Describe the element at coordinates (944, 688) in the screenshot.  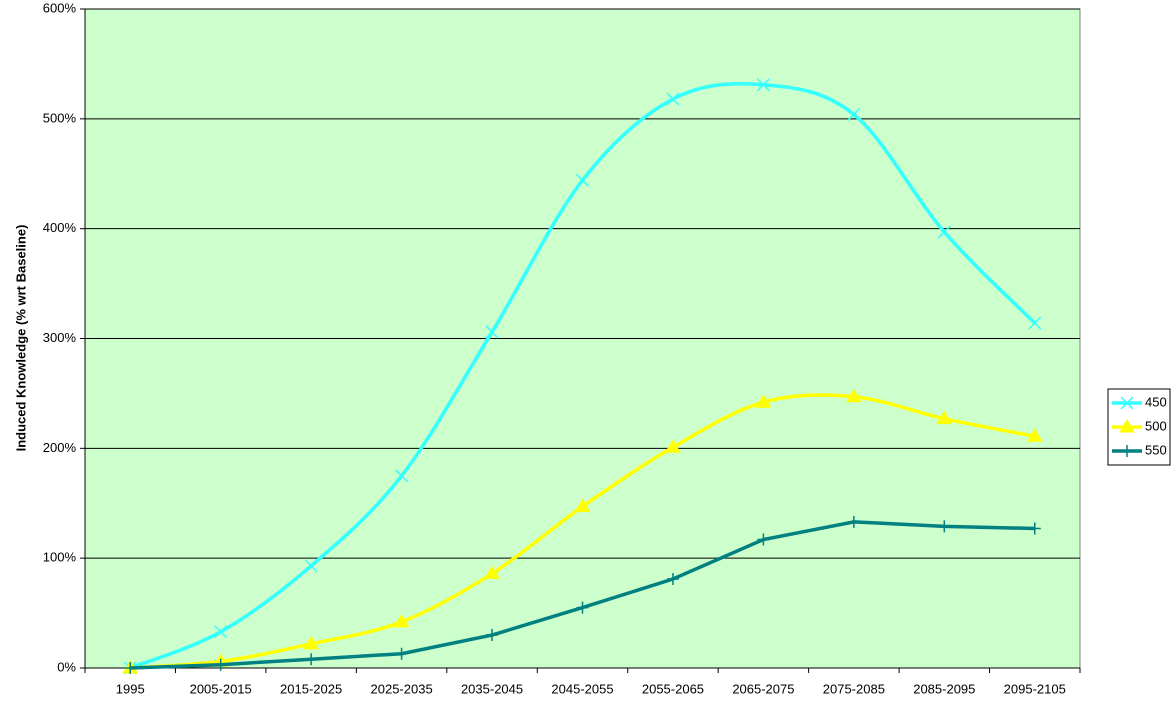
I see `x-tick-label: 2085-2095` at that location.